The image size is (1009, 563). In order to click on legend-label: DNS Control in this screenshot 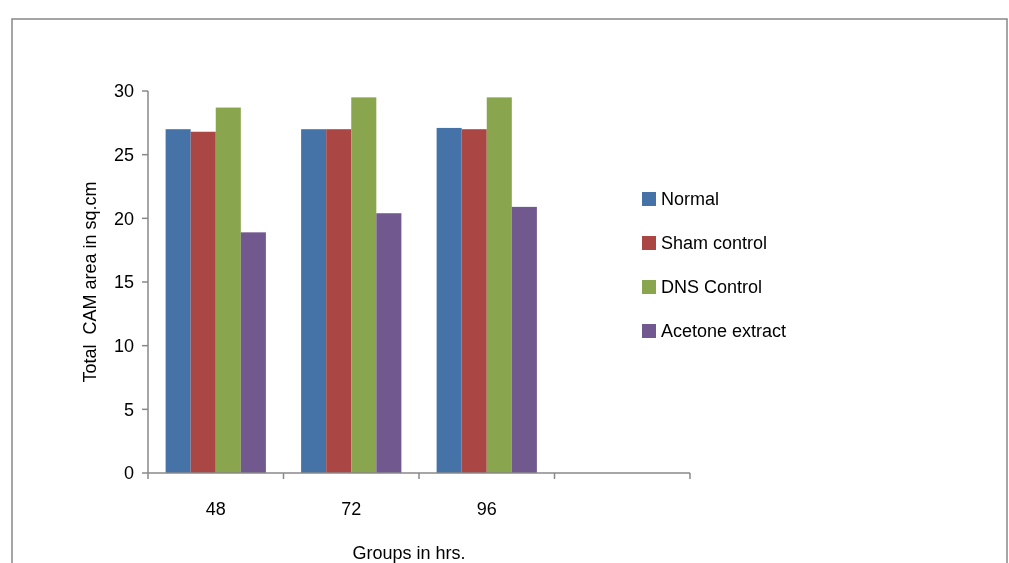, I will do `click(712, 287)`.